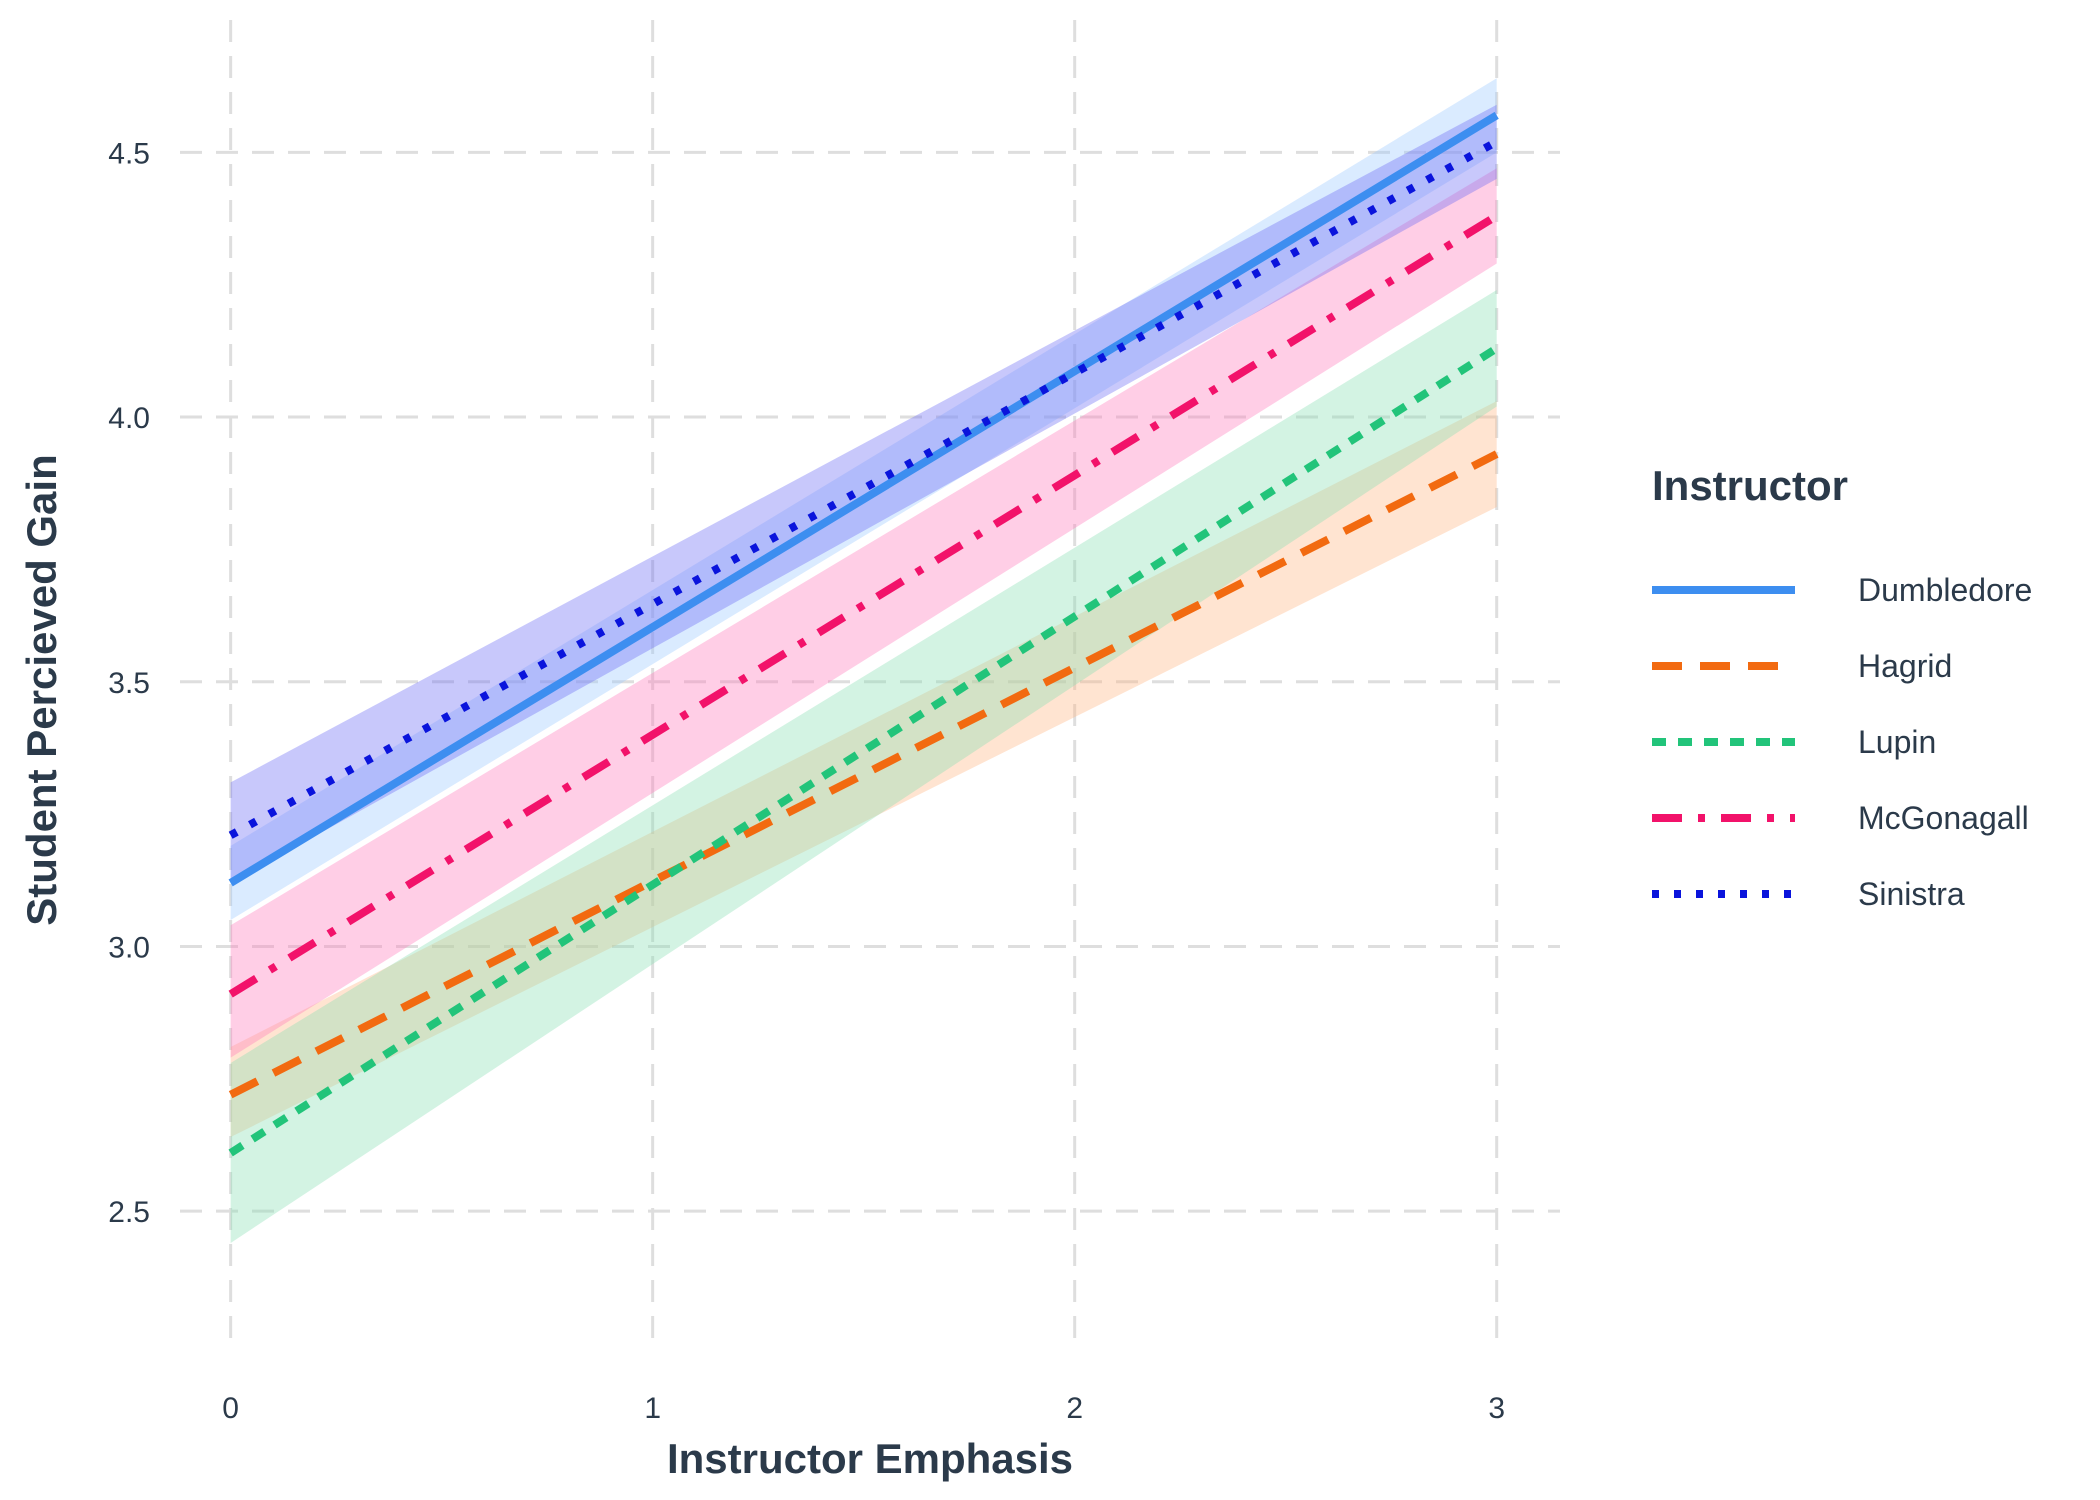 This screenshot has width=2100, height=1500. What do you see at coordinates (1945, 590) in the screenshot?
I see `legend-label-dumbledore: Dumbledore` at bounding box center [1945, 590].